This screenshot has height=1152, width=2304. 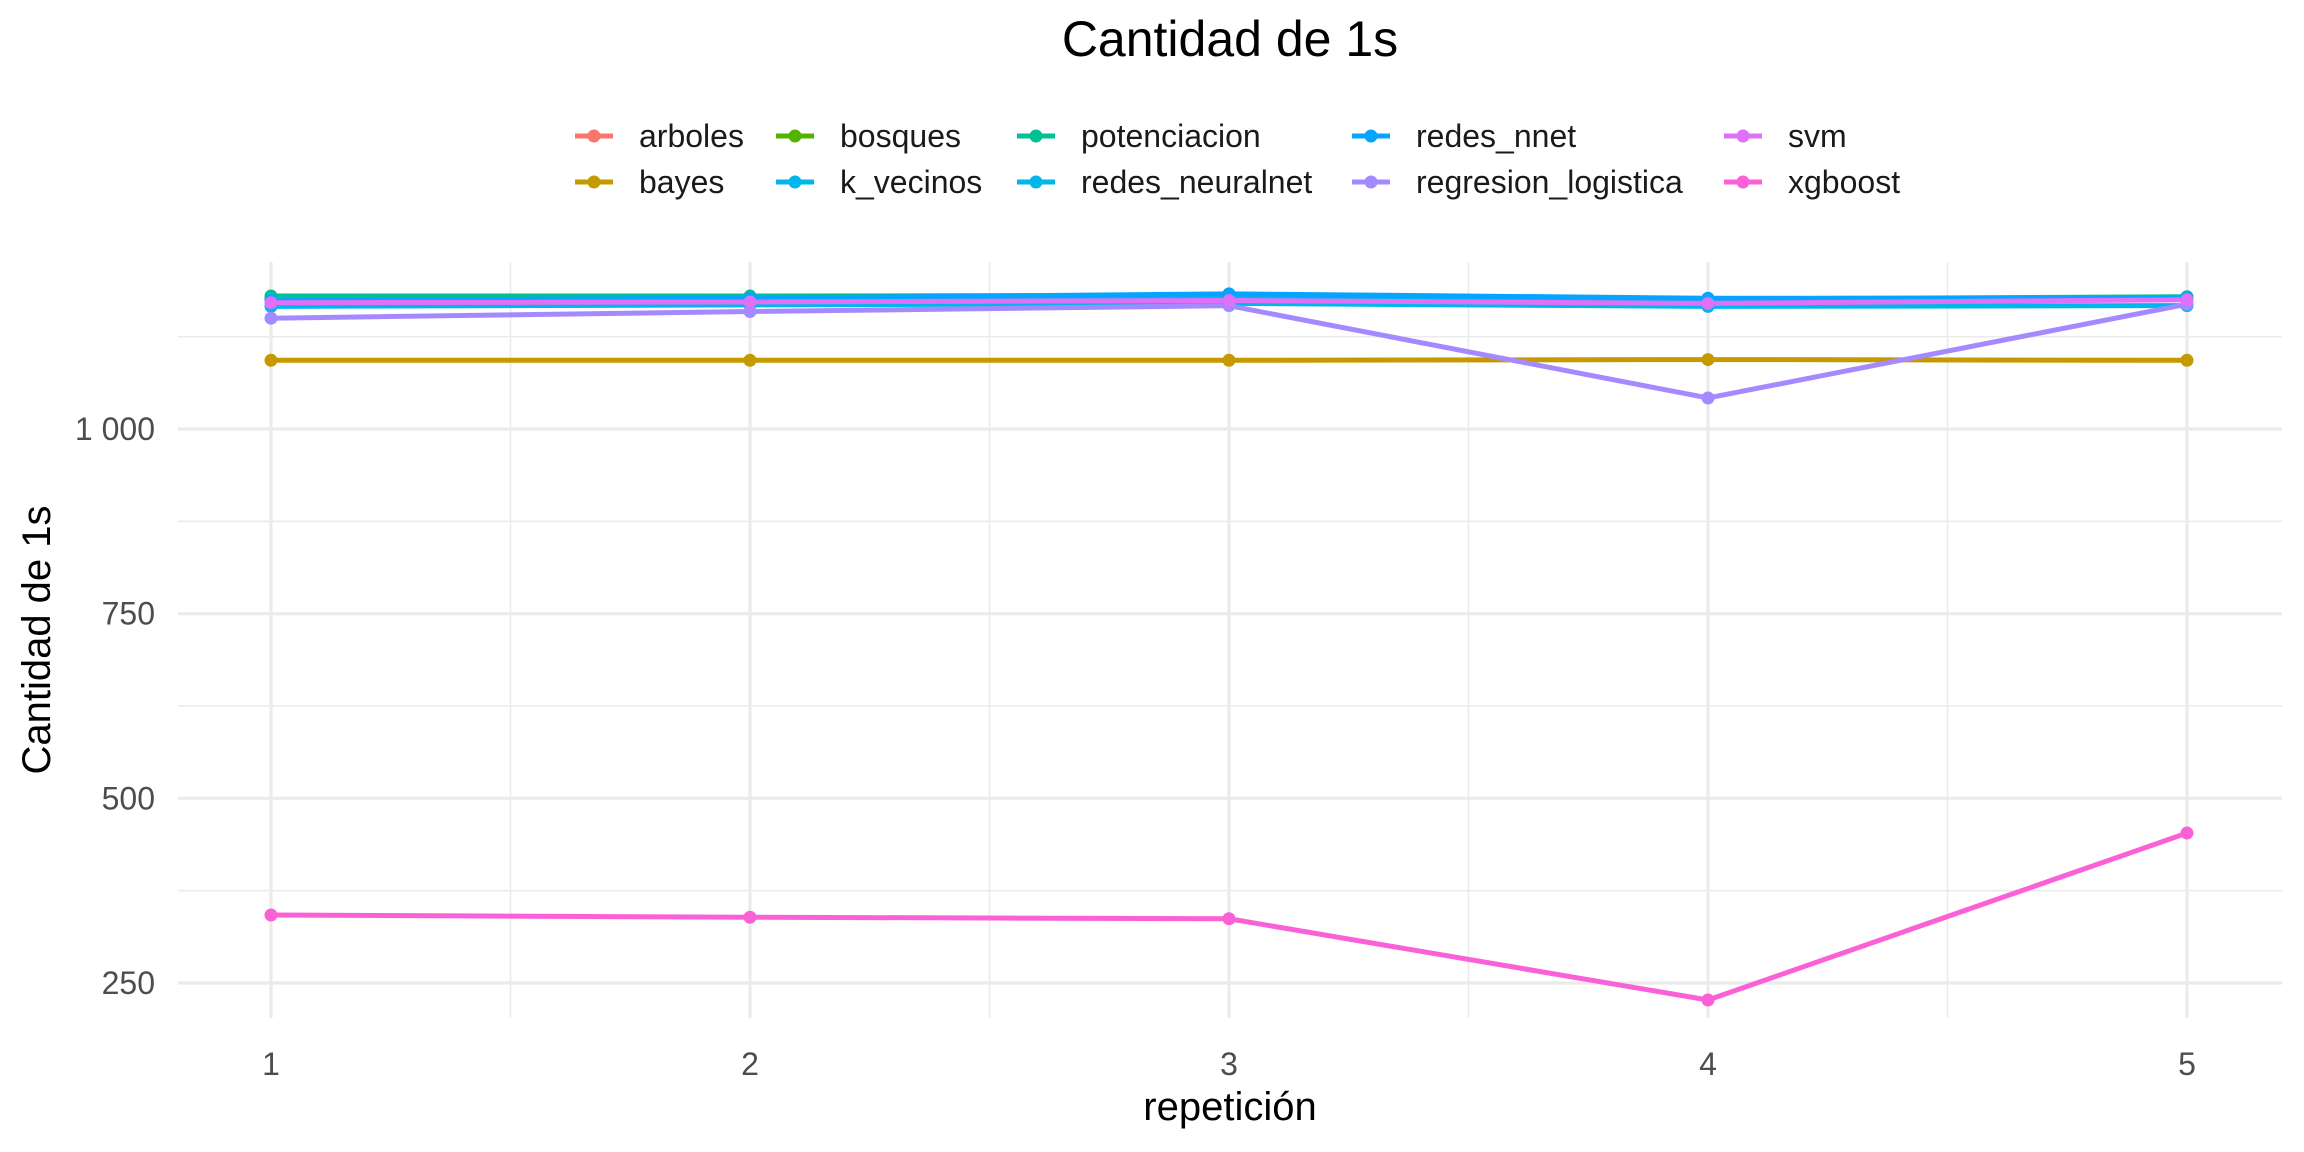 I want to click on x-tick-label: 3, so click(x=1229, y=1064).